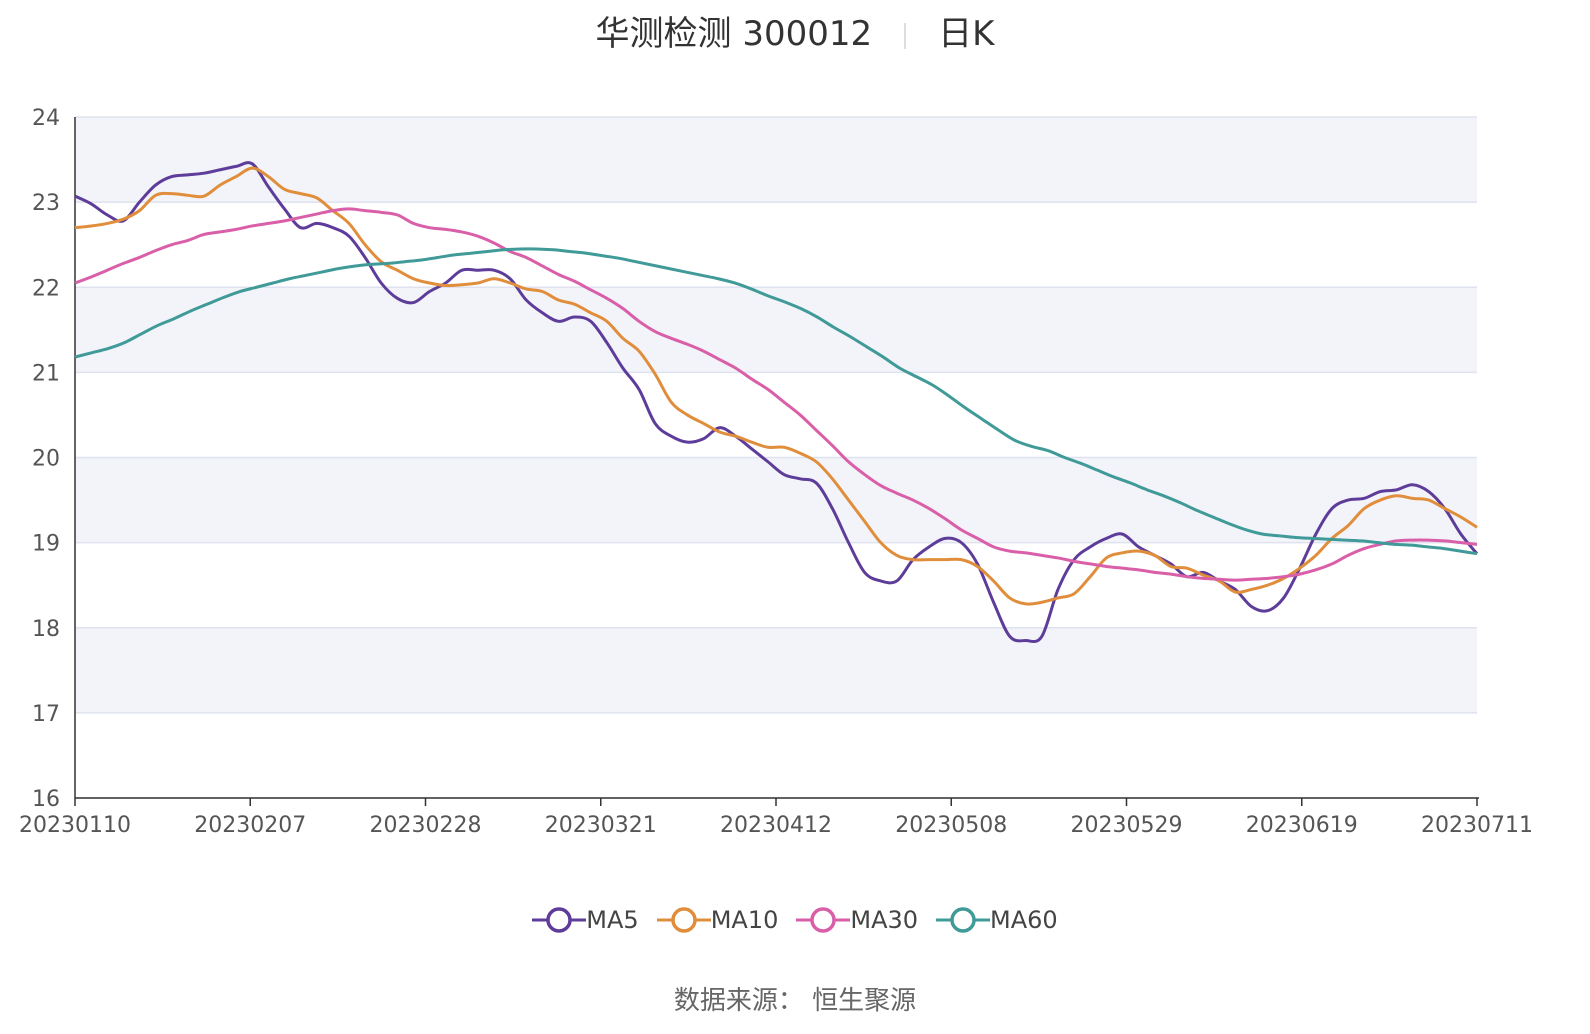 This screenshot has width=1590, height=1034. I want to click on y-tick-label: 21, so click(46, 373).